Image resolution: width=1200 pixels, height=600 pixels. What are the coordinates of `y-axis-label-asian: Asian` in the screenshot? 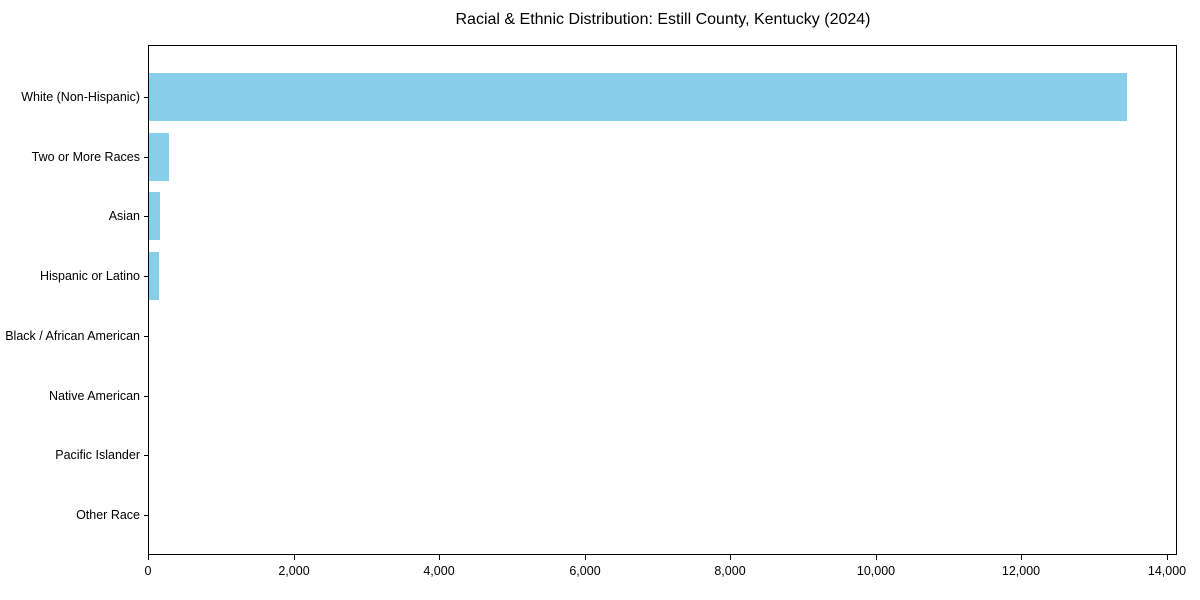 It's located at (124, 216).